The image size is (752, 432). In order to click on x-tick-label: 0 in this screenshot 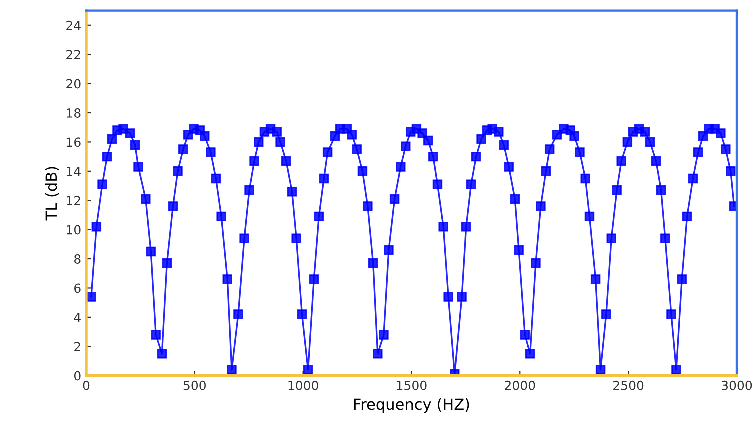, I will do `click(86, 385)`.